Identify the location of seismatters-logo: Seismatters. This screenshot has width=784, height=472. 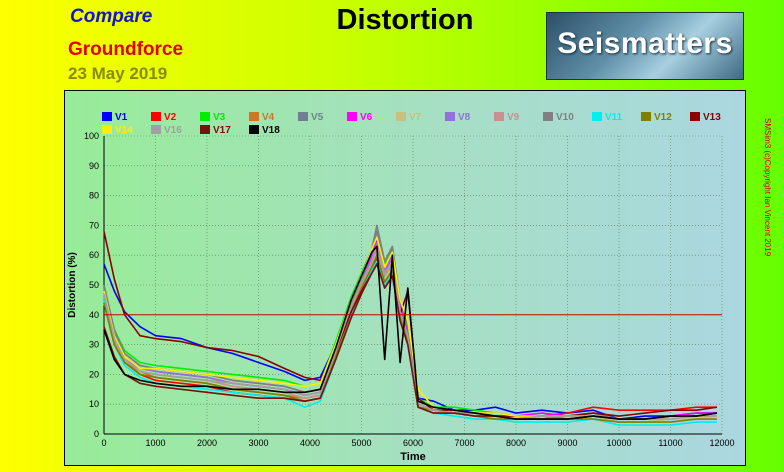
(645, 46).